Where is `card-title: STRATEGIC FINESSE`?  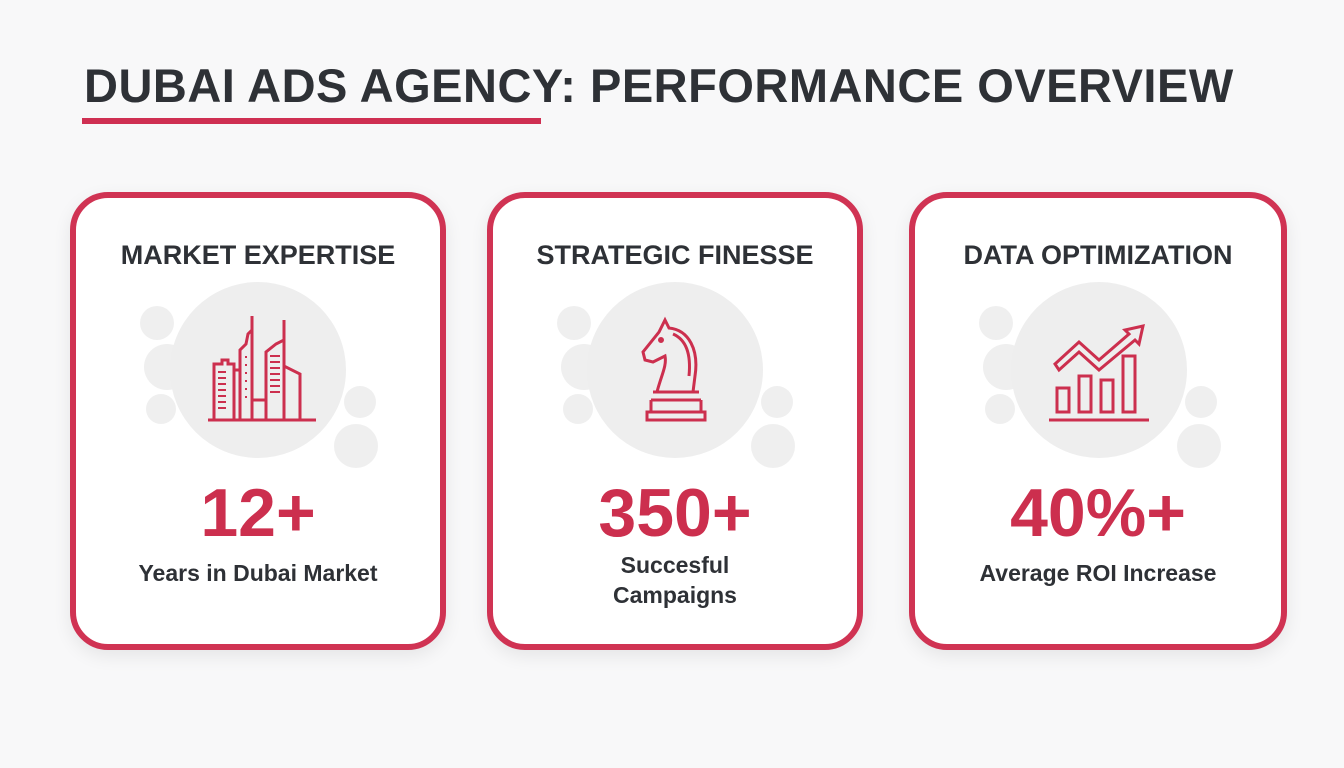
card-title: STRATEGIC FINESSE is located at coordinates (675, 255).